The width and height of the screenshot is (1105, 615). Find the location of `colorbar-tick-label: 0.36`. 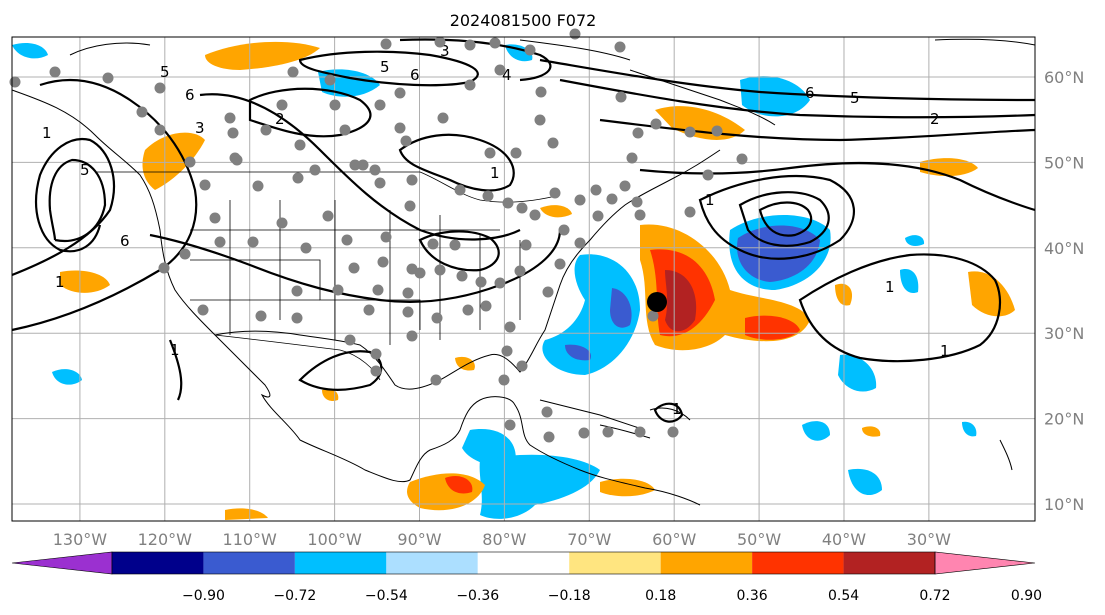

colorbar-tick-label: 0.36 is located at coordinates (752, 596).